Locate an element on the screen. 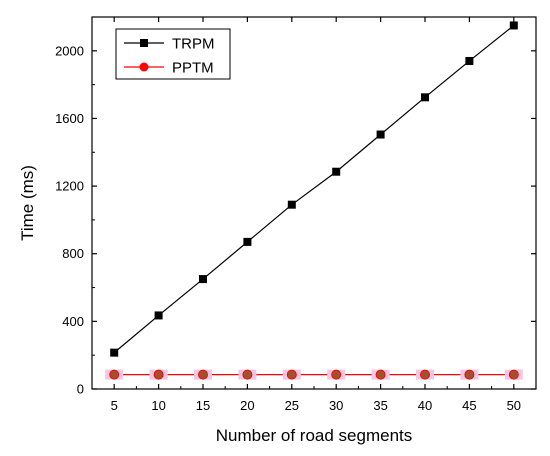 This screenshot has height=456, width=550. x-tick-label: 20 is located at coordinates (247, 405).